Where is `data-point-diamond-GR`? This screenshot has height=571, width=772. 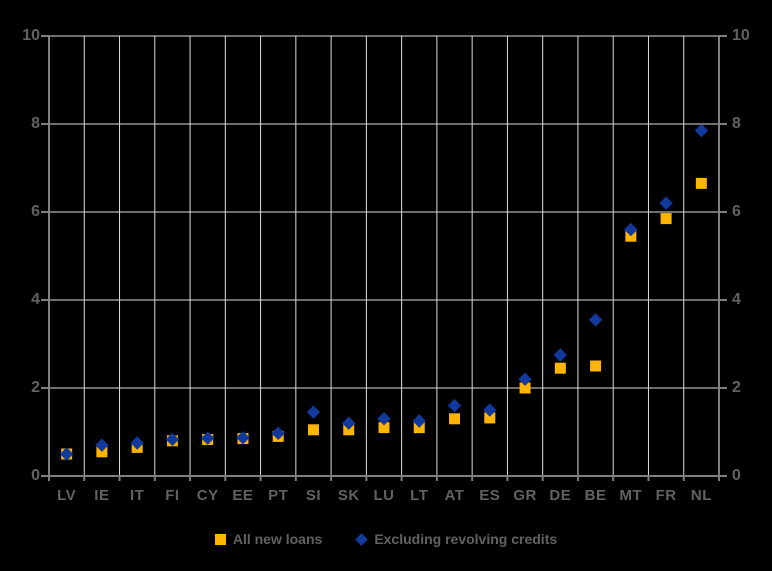
data-point-diamond-GR is located at coordinates (525, 379).